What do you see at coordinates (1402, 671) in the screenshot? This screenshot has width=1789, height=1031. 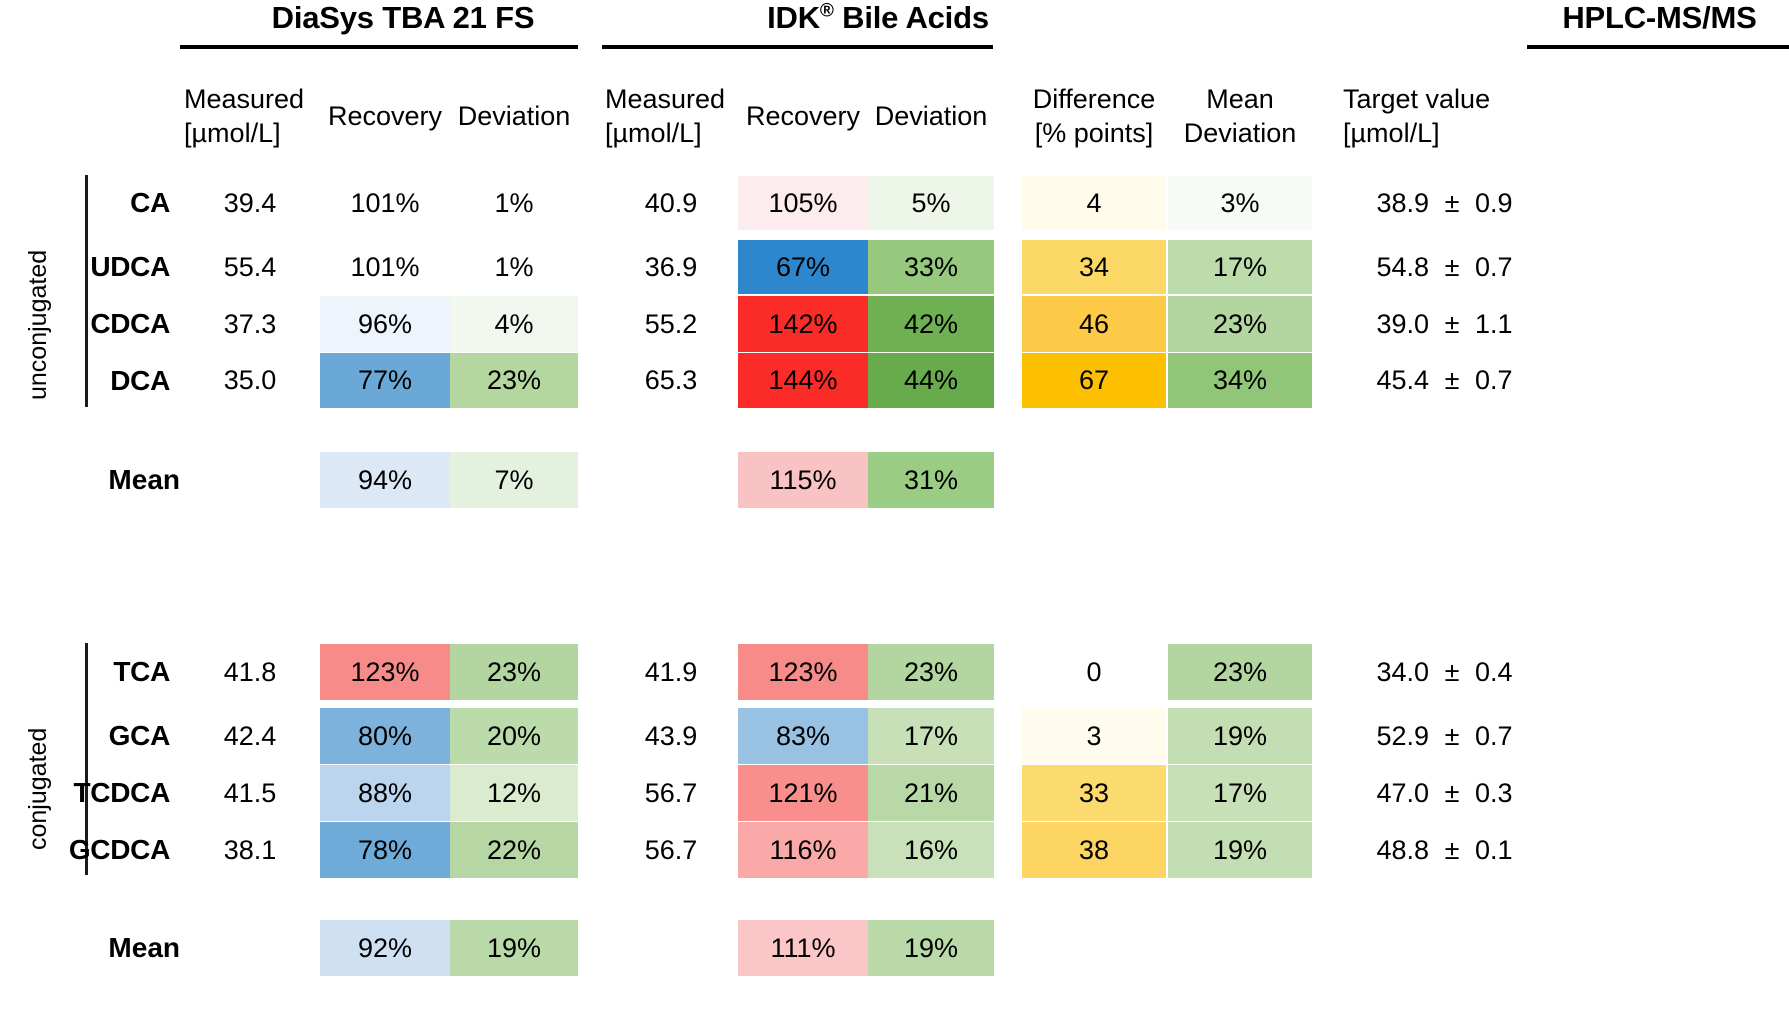 I see `target-value: 34.0` at bounding box center [1402, 671].